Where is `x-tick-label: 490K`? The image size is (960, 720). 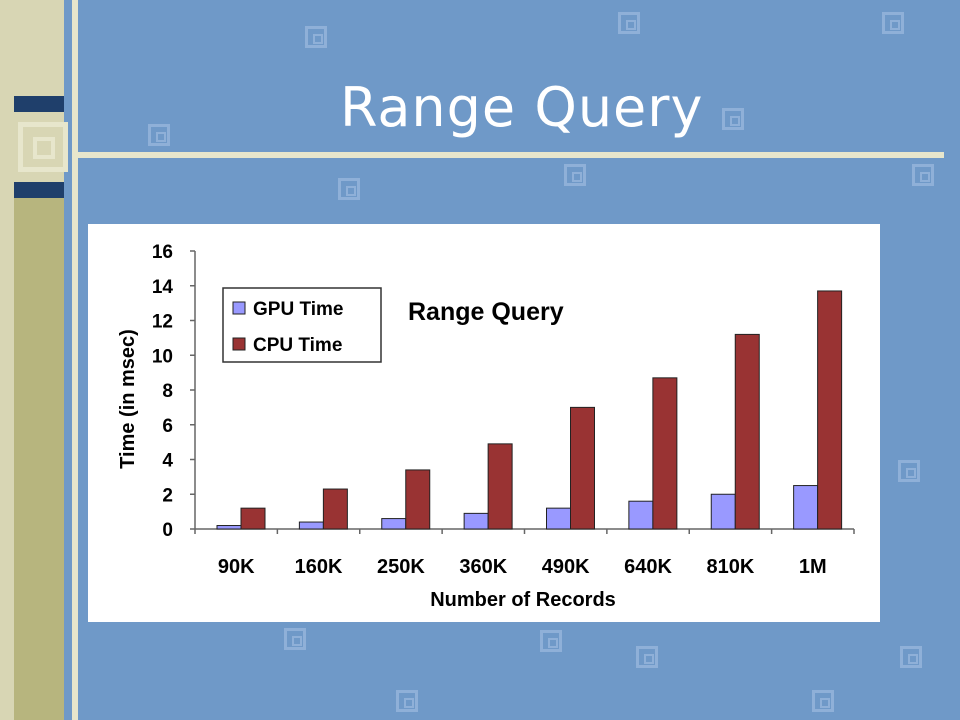 x-tick-label: 490K is located at coordinates (566, 567).